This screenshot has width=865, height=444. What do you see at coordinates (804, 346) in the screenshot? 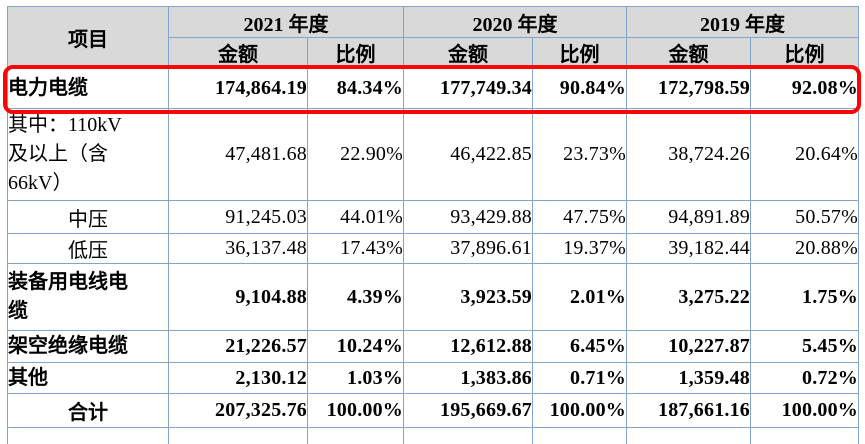
I see `ratio-cell: 5.45%` at bounding box center [804, 346].